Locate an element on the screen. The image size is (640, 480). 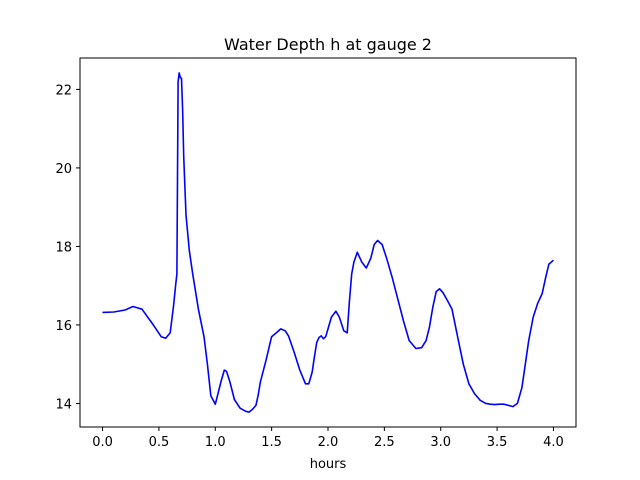
y-tick-label: 22 is located at coordinates (63, 90).